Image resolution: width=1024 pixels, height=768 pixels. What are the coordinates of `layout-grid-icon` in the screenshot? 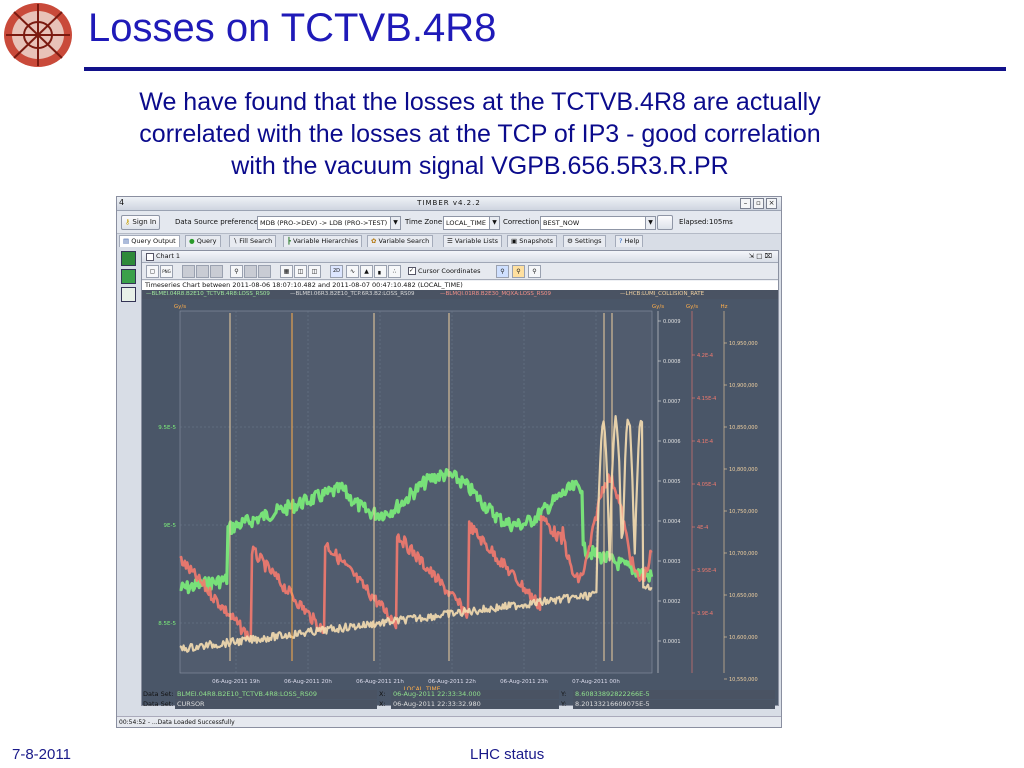 It's located at (128, 294).